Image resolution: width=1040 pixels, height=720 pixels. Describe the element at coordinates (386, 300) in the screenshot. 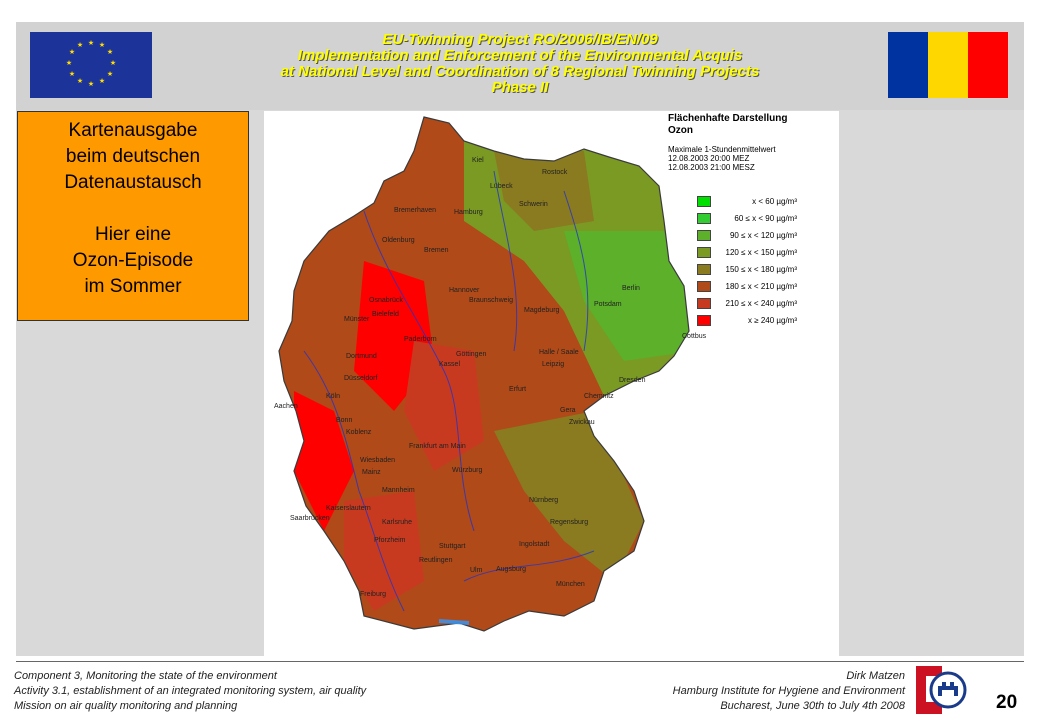

I see `city-label: Osnabrück` at that location.